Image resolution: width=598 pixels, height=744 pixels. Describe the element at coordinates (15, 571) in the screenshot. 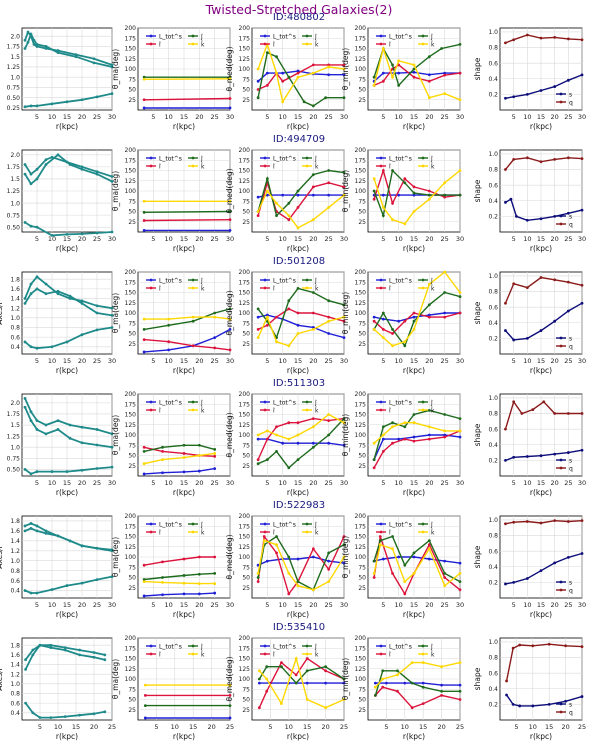

I see `y-tick-label: 0.8` at that location.